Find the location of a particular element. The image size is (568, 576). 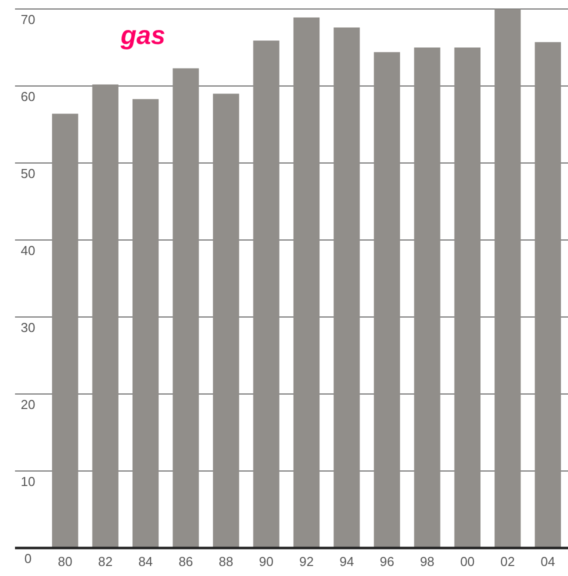

y-tick-label: 60 is located at coordinates (28, 96).